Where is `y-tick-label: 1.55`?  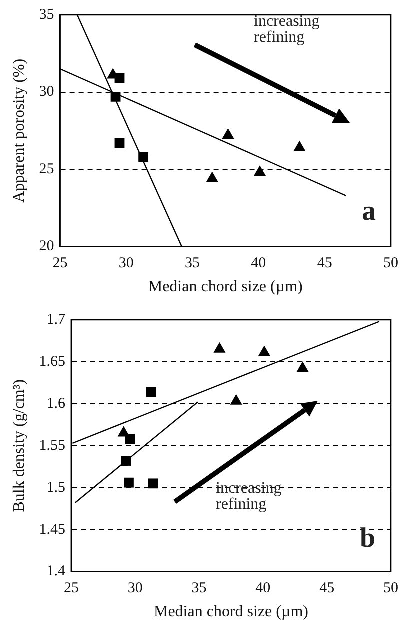
y-tick-label: 1.55 is located at coordinates (52, 446).